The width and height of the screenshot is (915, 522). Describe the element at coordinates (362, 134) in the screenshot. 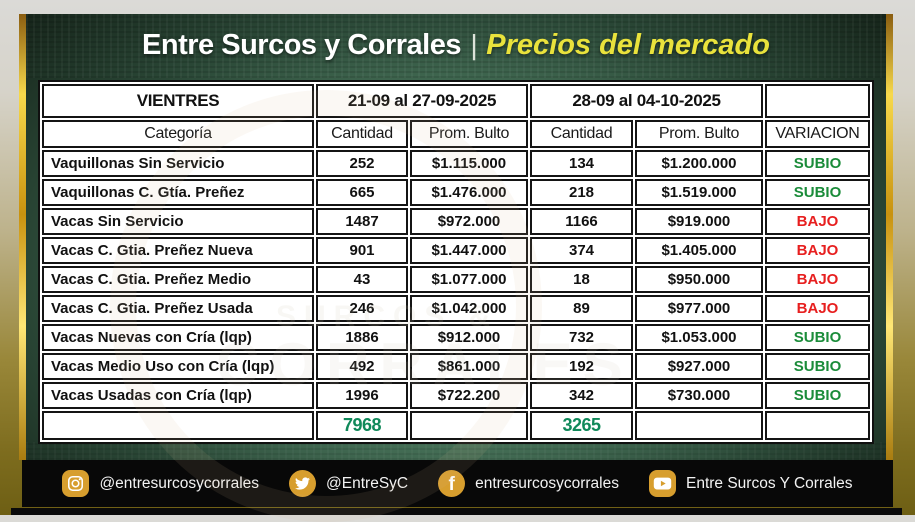

I see `col-header-cantidad-1: Cantidad` at that location.